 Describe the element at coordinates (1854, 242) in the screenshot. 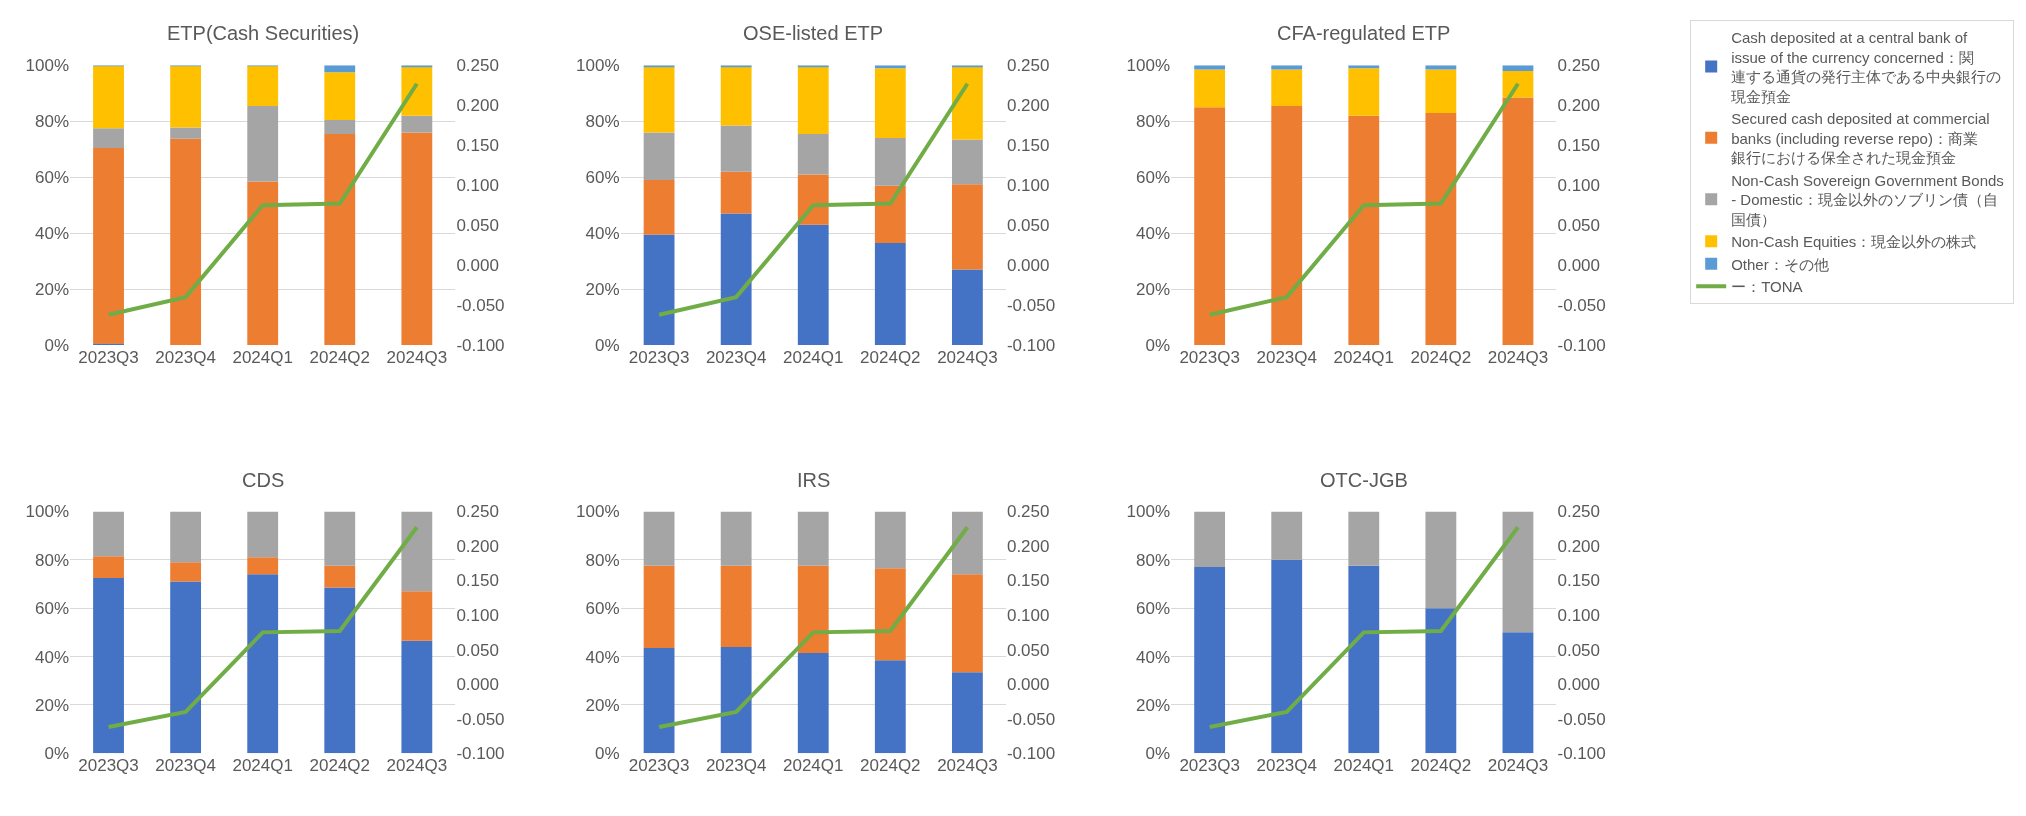

I see `legend-label: Non-Cash Equities：現金以外の株式` at that location.